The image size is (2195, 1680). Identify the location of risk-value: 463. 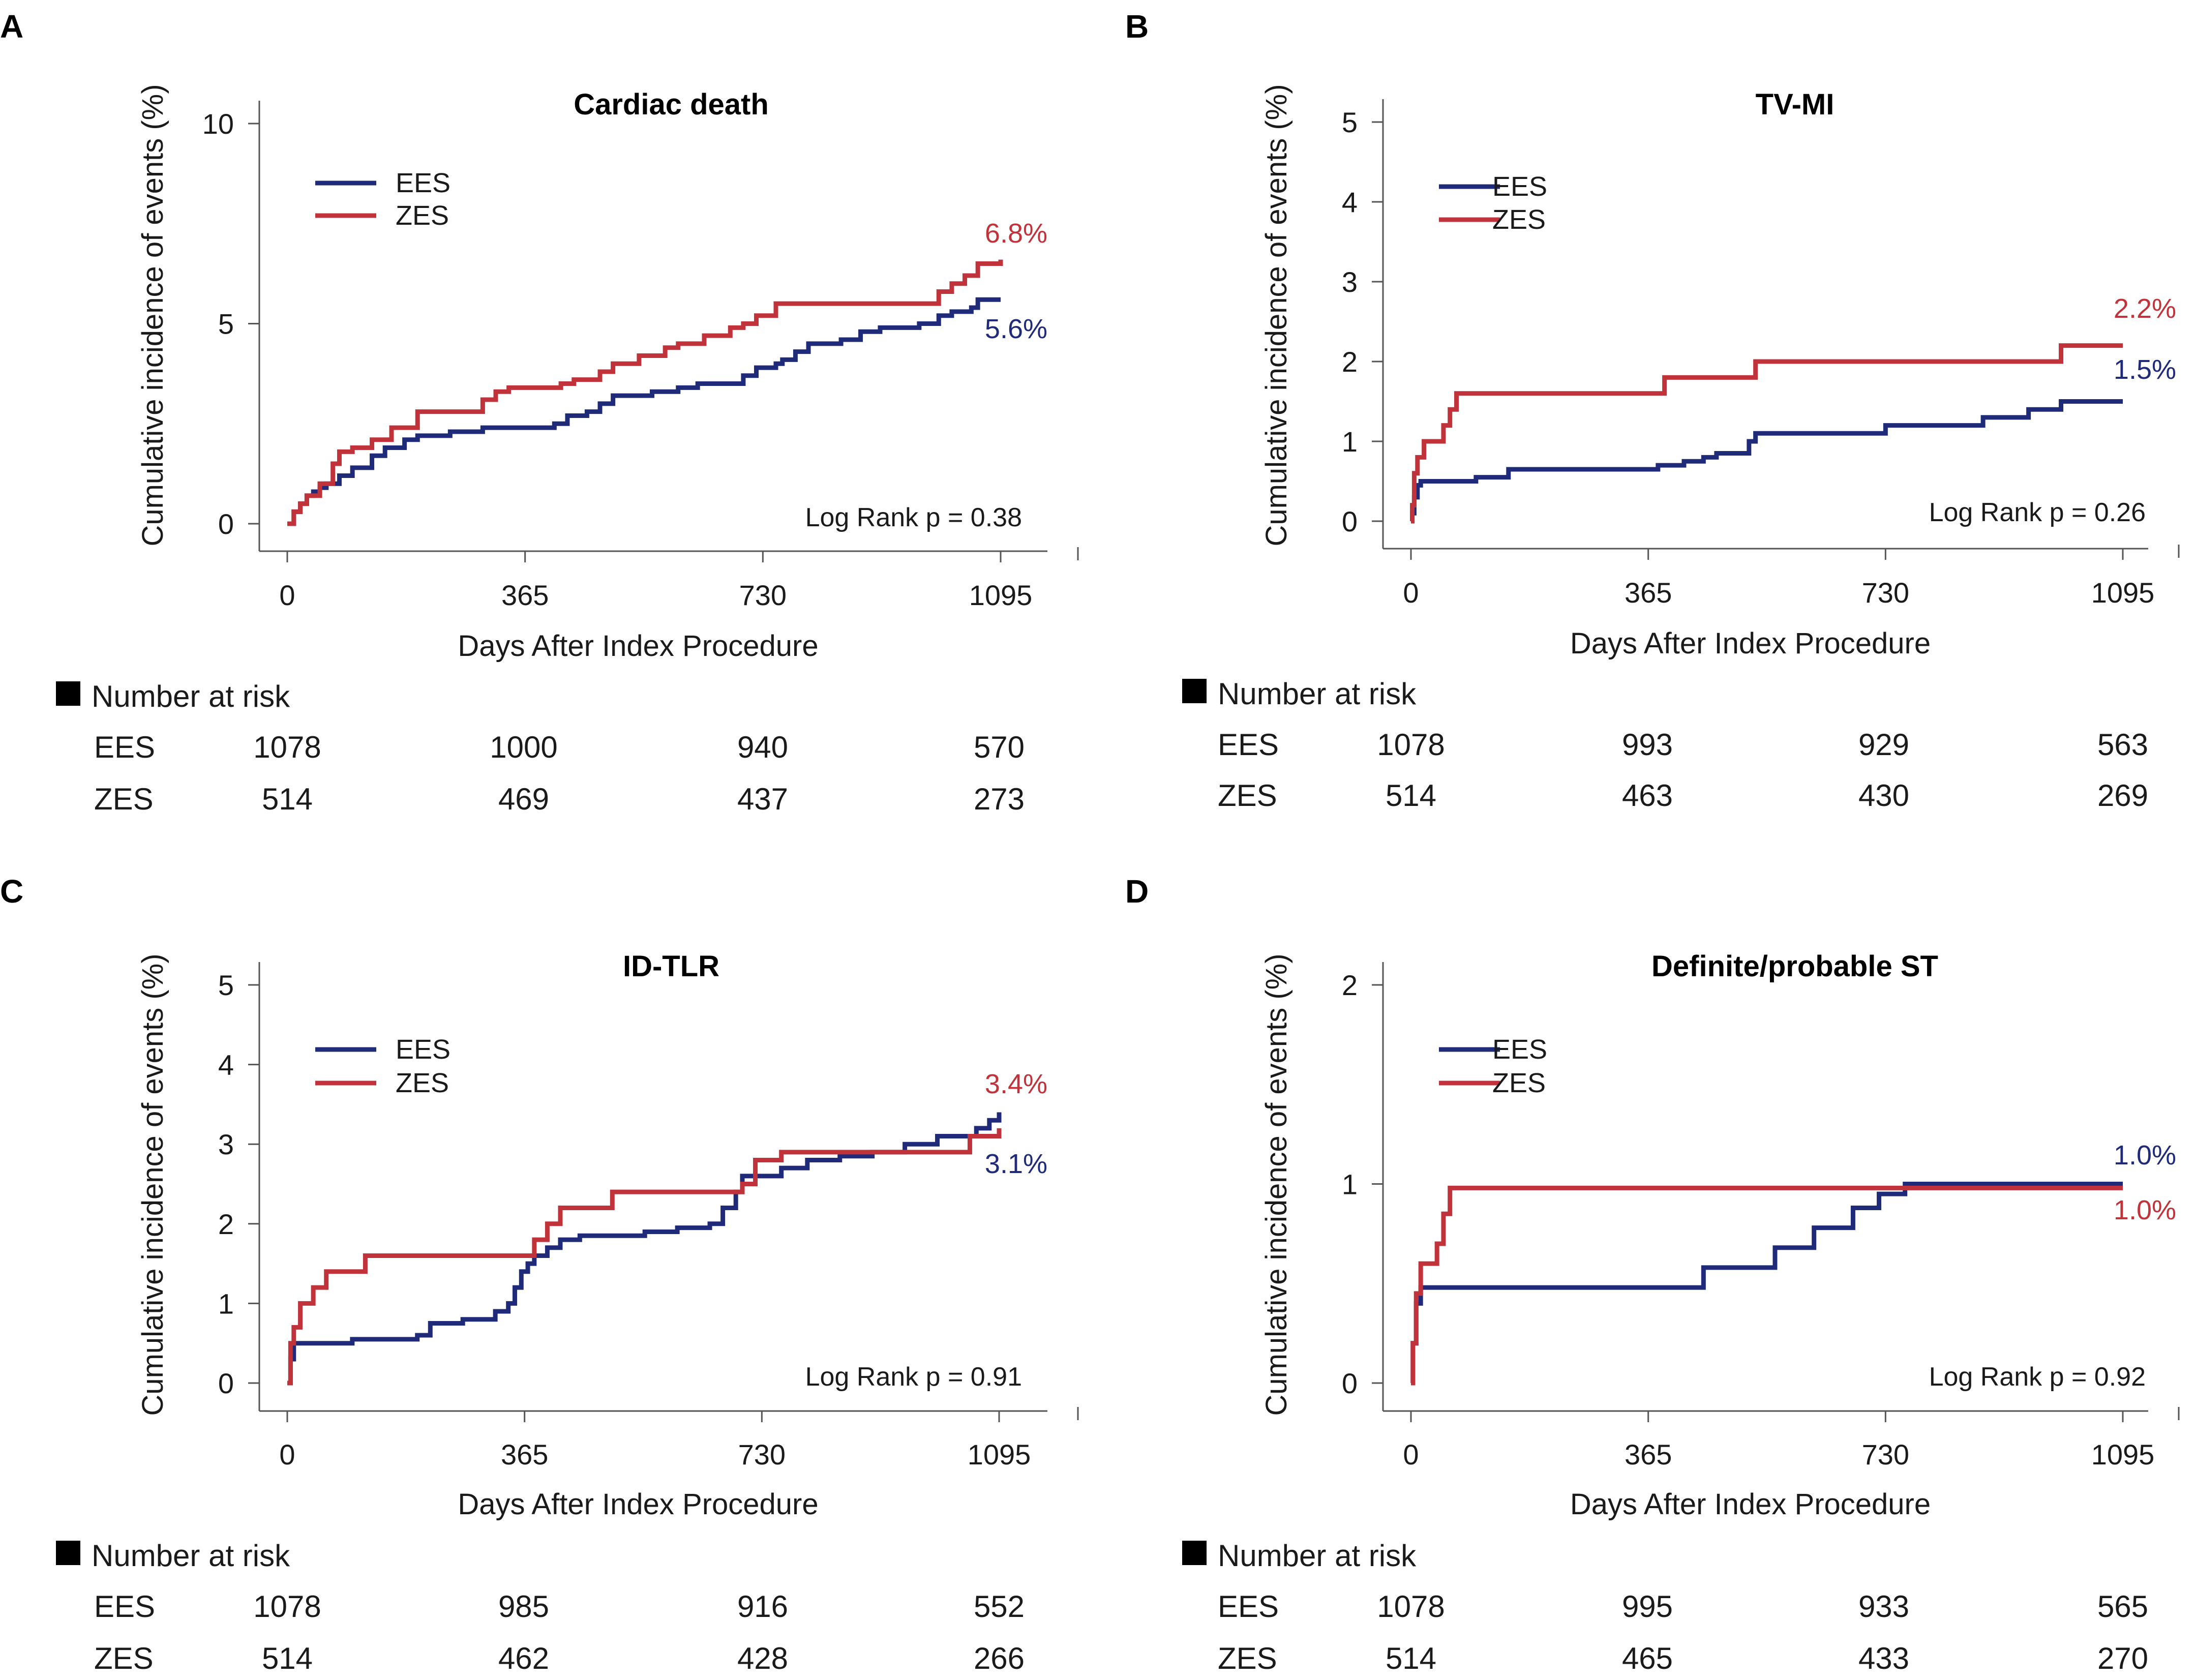
(1647, 795).